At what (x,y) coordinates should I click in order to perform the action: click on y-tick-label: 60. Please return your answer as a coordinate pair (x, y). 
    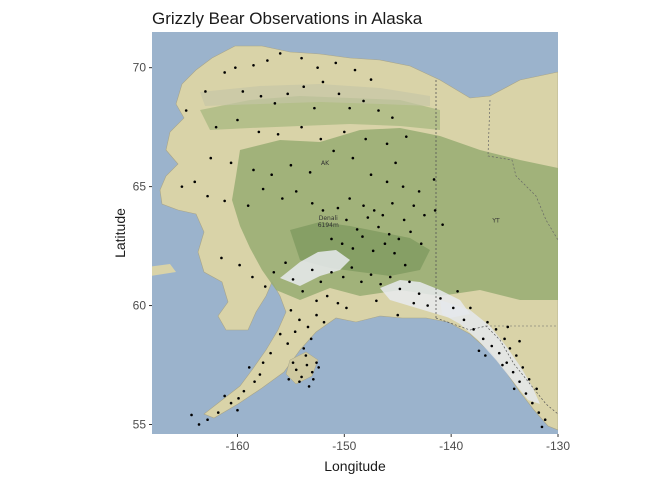
    Looking at the image, I should click on (140, 306).